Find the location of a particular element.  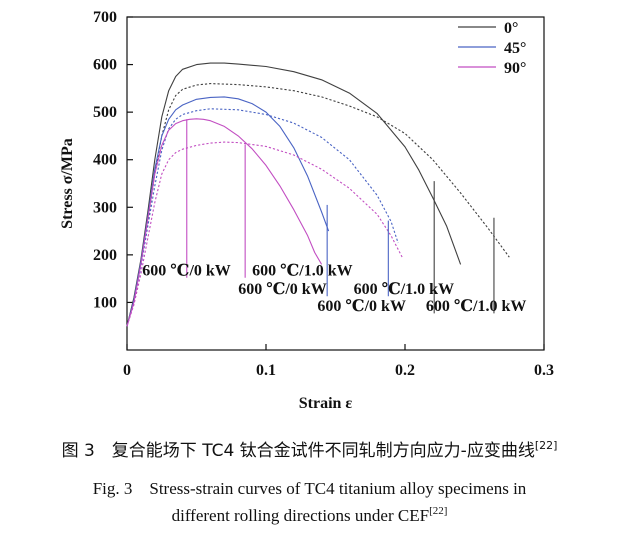

caption-english-text: different rolling directions under CEF is located at coordinates (300, 515).